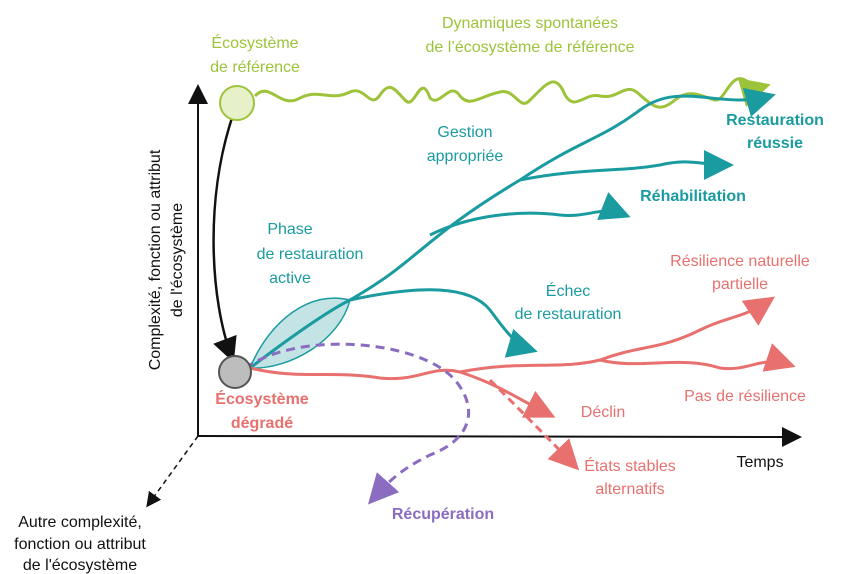 Image resolution: width=848 pixels, height=574 pixels. I want to click on partial-path, so click(512, 338).